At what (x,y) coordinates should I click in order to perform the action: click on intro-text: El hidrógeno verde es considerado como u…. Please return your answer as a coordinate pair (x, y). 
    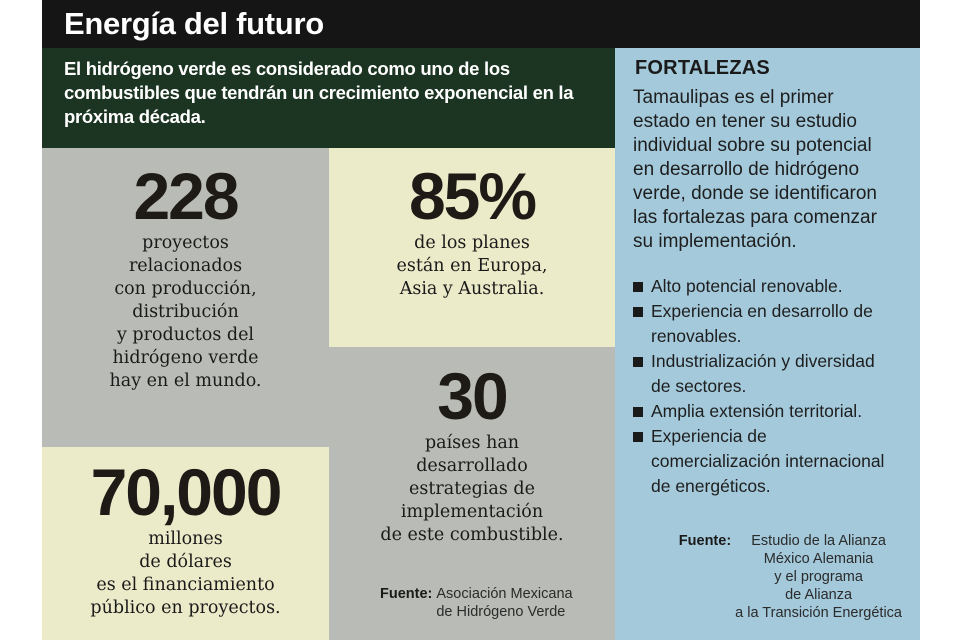
    Looking at the image, I should click on (328, 98).